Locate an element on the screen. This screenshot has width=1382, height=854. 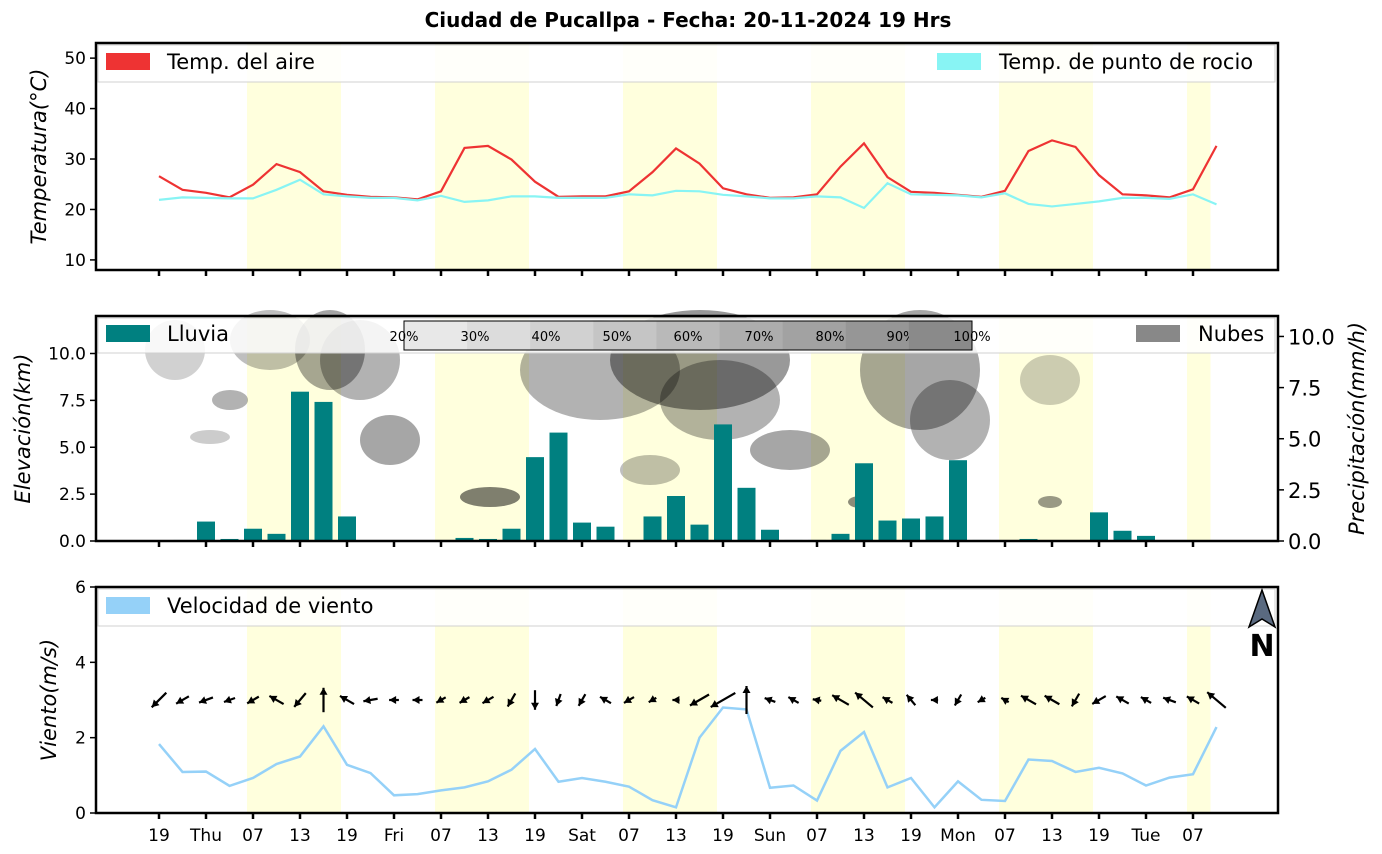
dewpoint-line is located at coordinates (687, 194).